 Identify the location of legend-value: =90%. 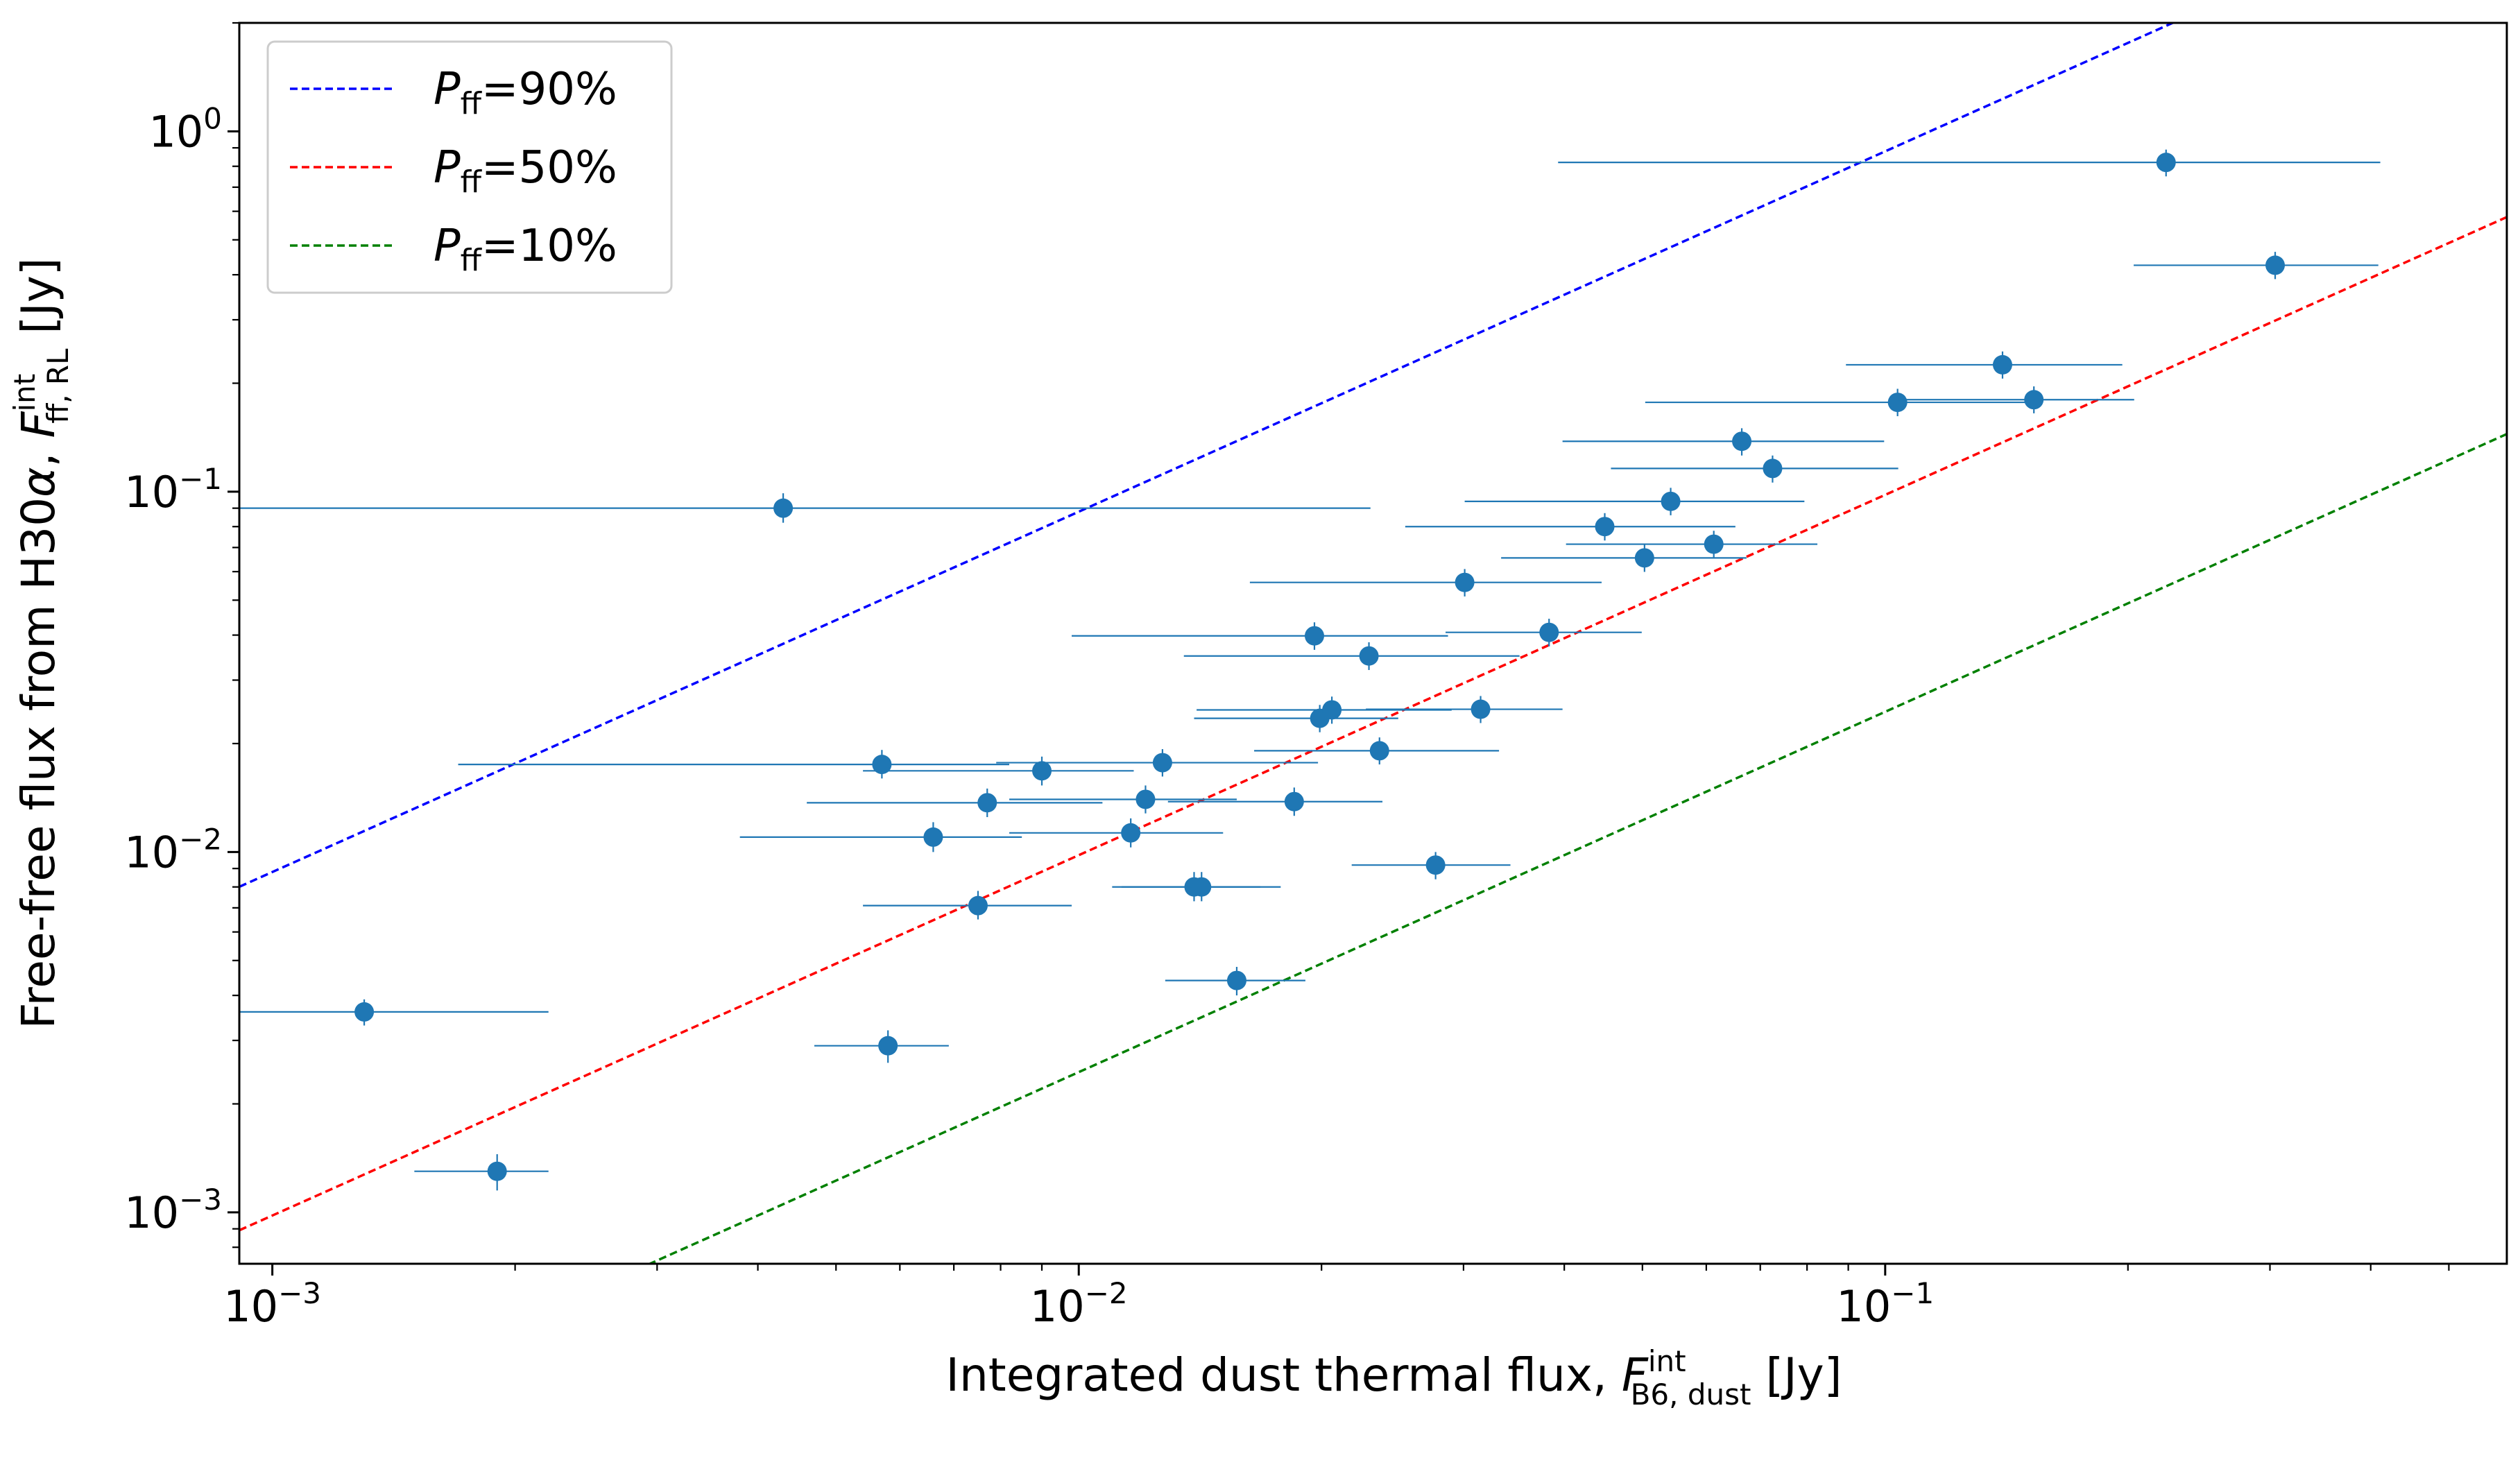
(549, 90).